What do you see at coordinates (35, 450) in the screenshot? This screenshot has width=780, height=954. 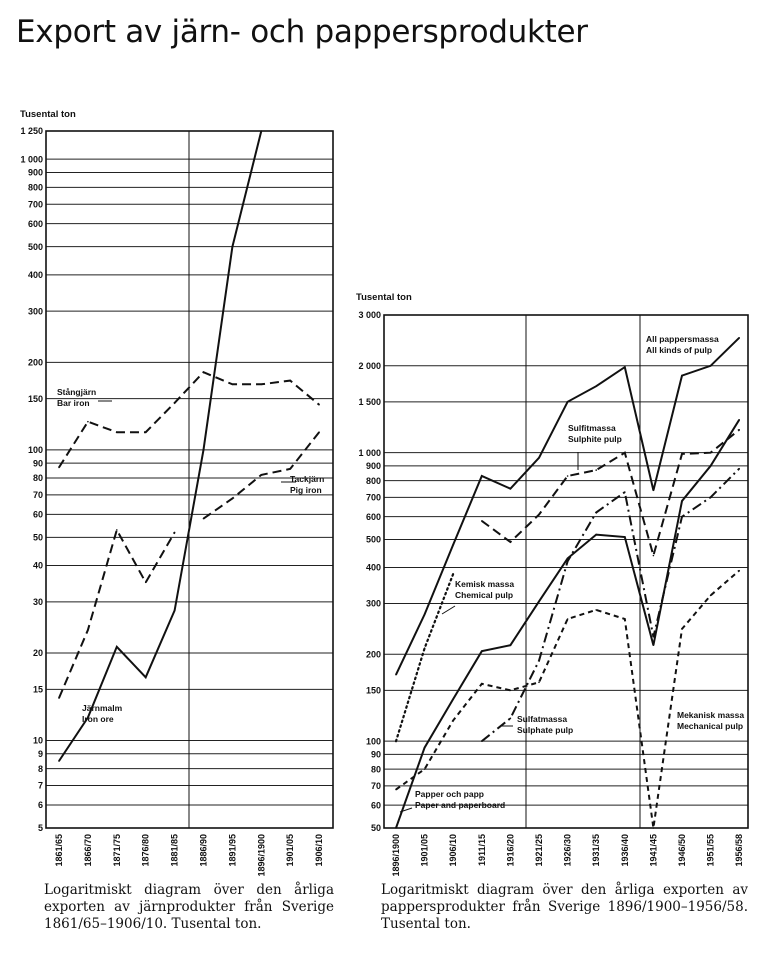 I see `y-tick-label: 100` at bounding box center [35, 450].